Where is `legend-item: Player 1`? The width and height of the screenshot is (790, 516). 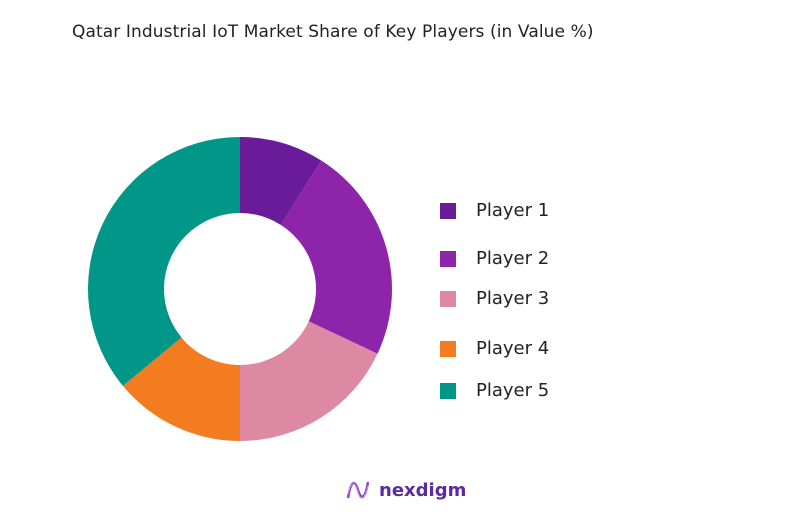 legend-item: Player 1 is located at coordinates (494, 210).